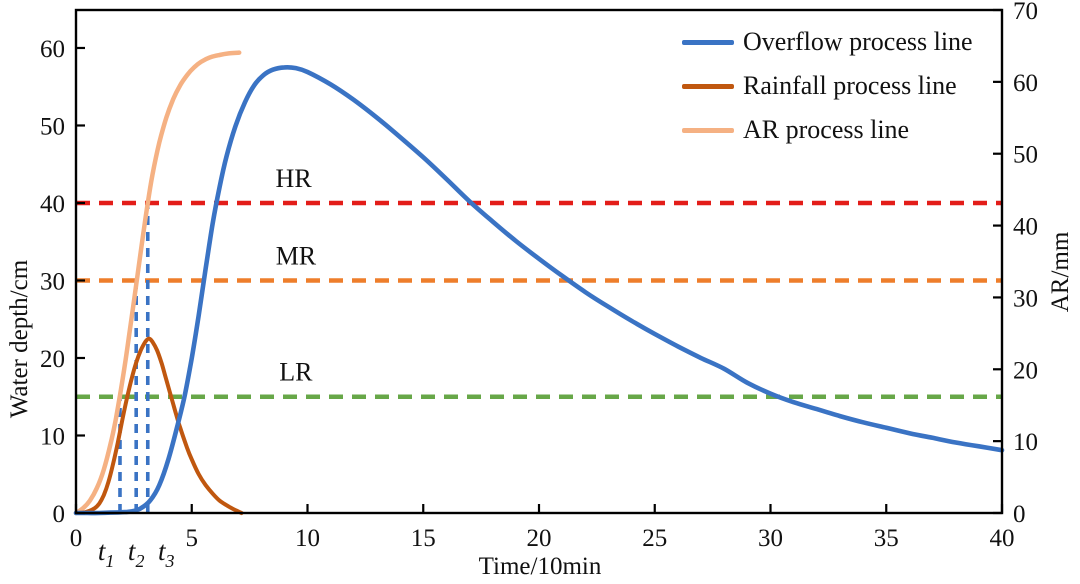 Image resolution: width=1080 pixels, height=584 pixels. Describe the element at coordinates (708, 42) in the screenshot. I see `legend-swatch-overflow-line` at that location.